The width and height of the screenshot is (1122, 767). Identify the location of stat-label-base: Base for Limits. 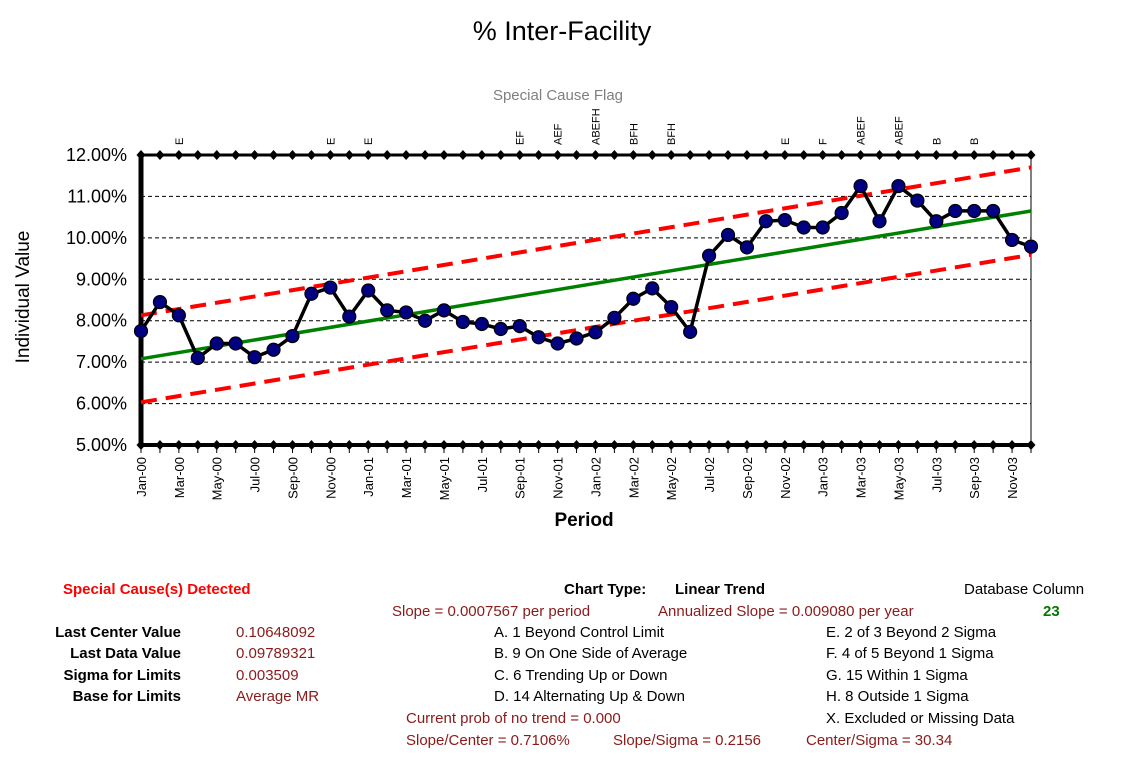
(126, 696).